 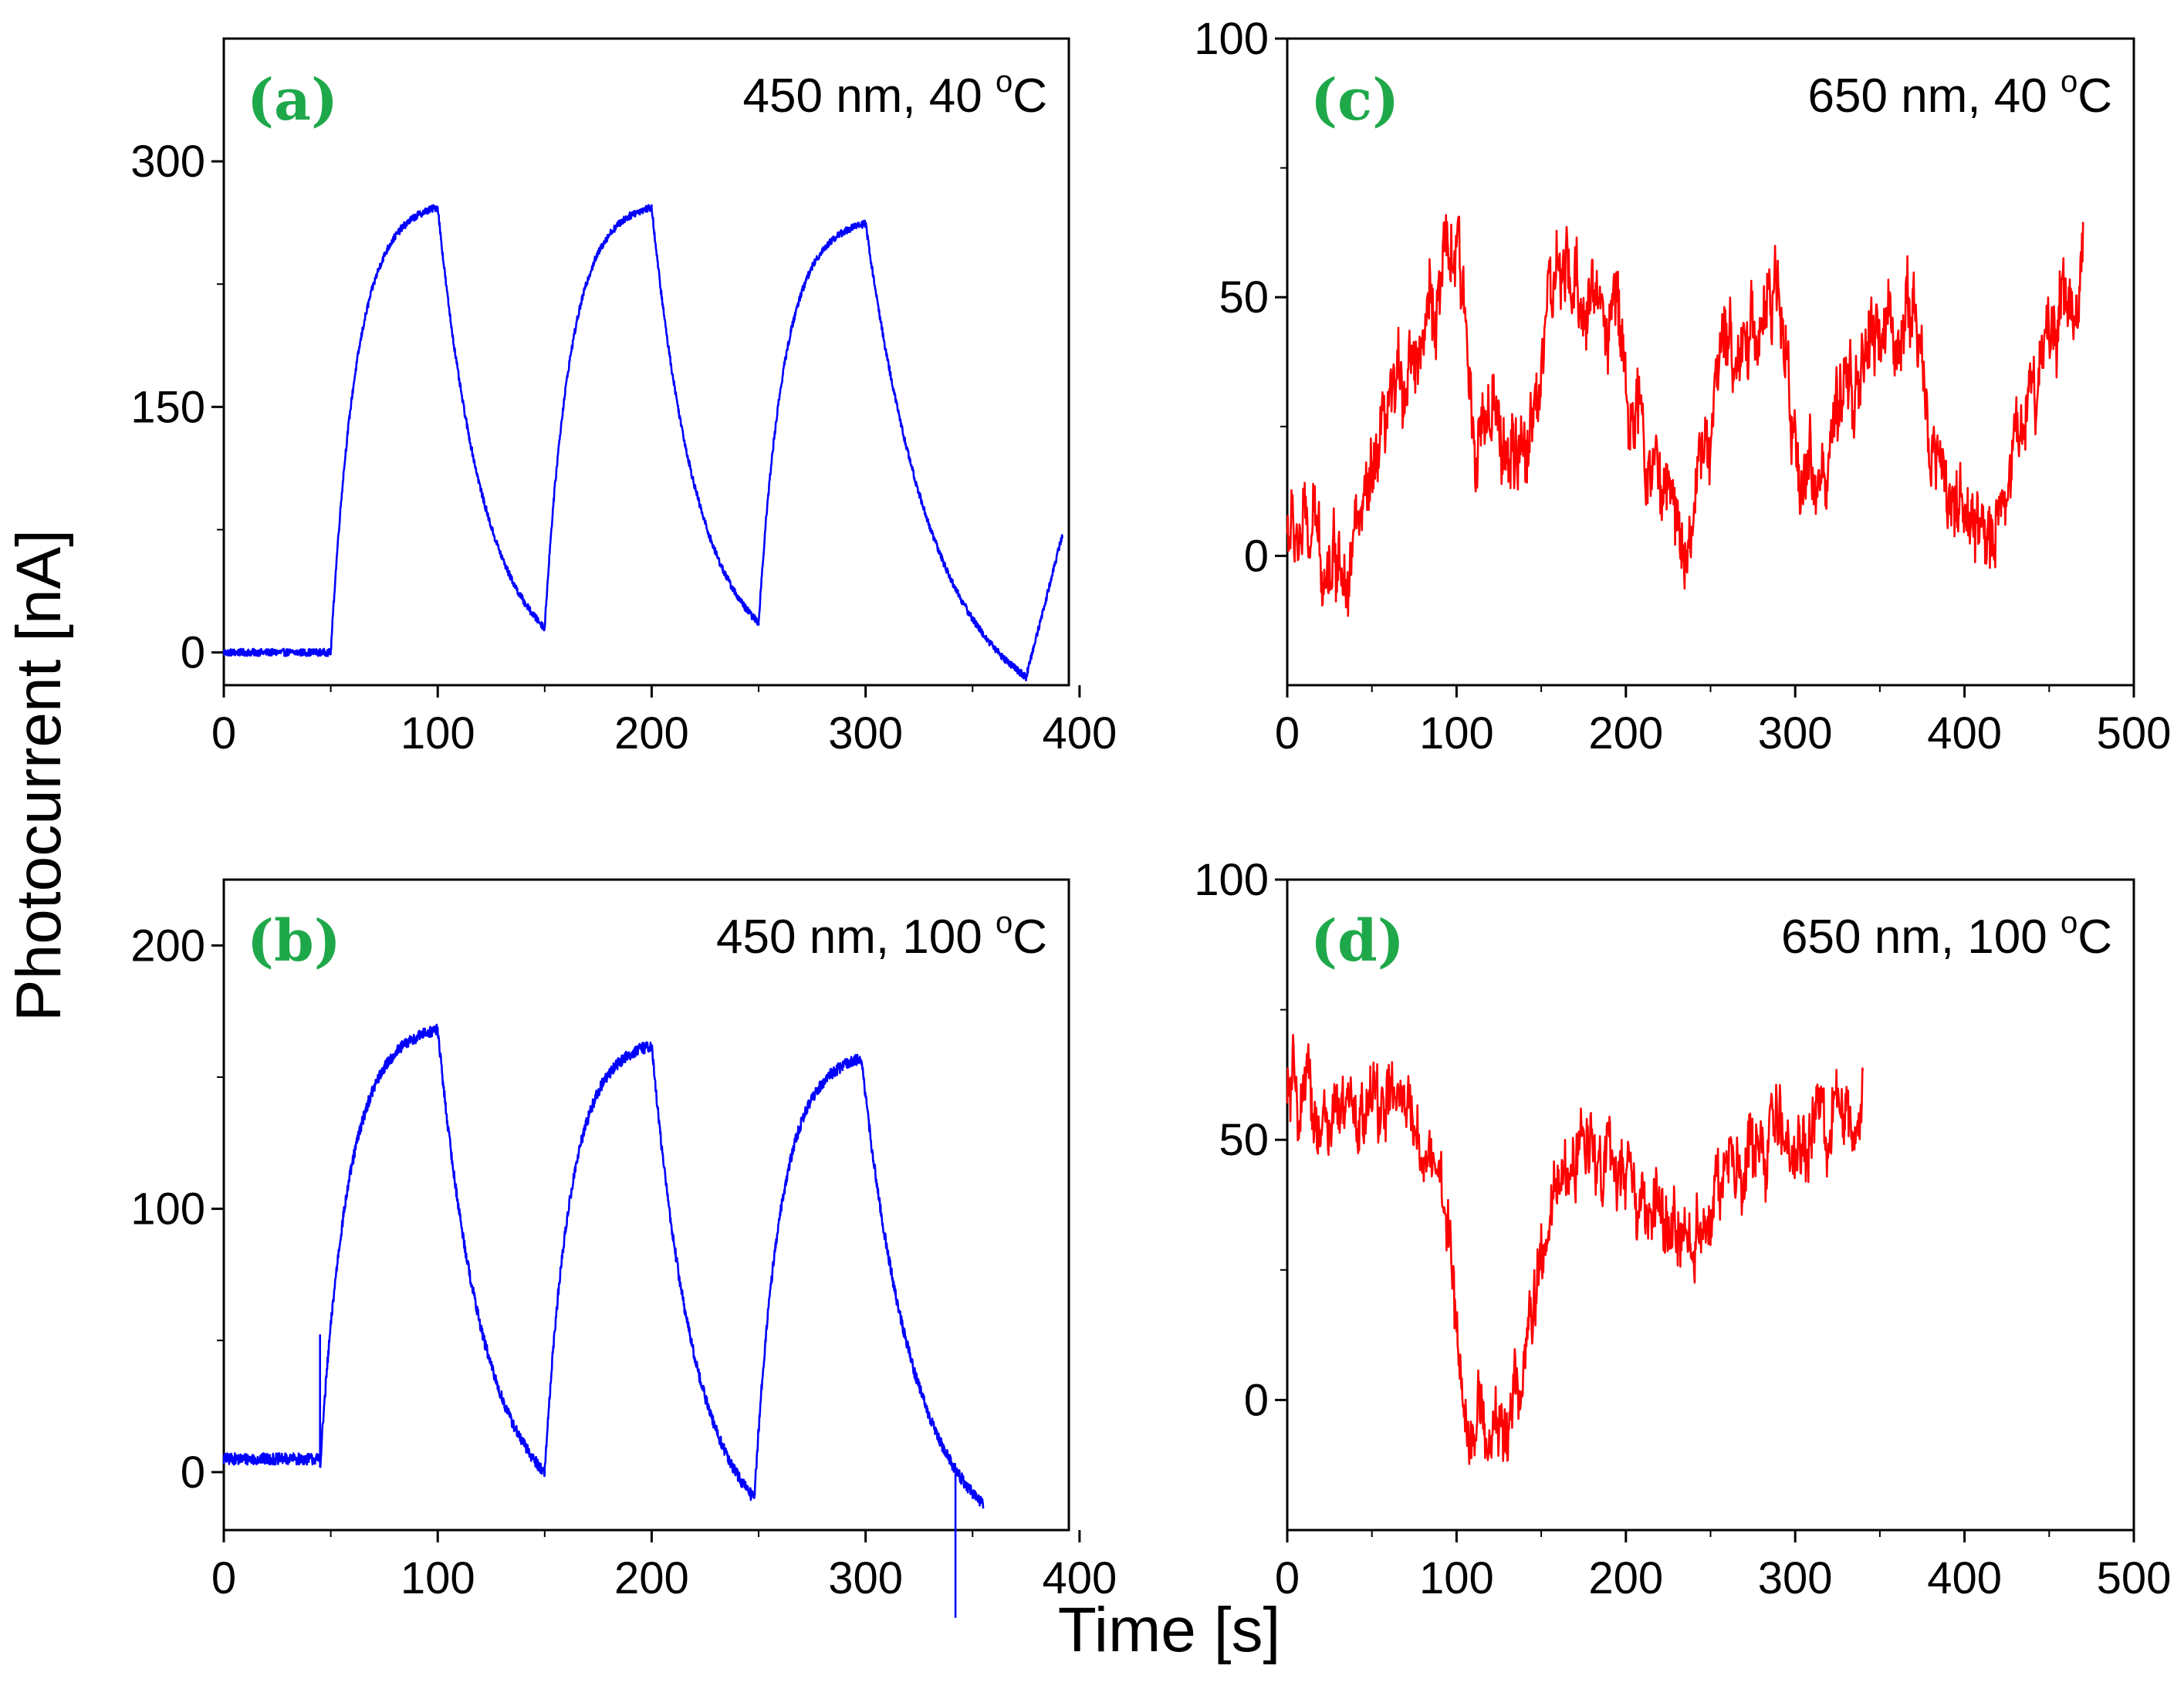 What do you see at coordinates (651, 1578) in the screenshot?
I see `x-tick-label-b-2: 200` at bounding box center [651, 1578].